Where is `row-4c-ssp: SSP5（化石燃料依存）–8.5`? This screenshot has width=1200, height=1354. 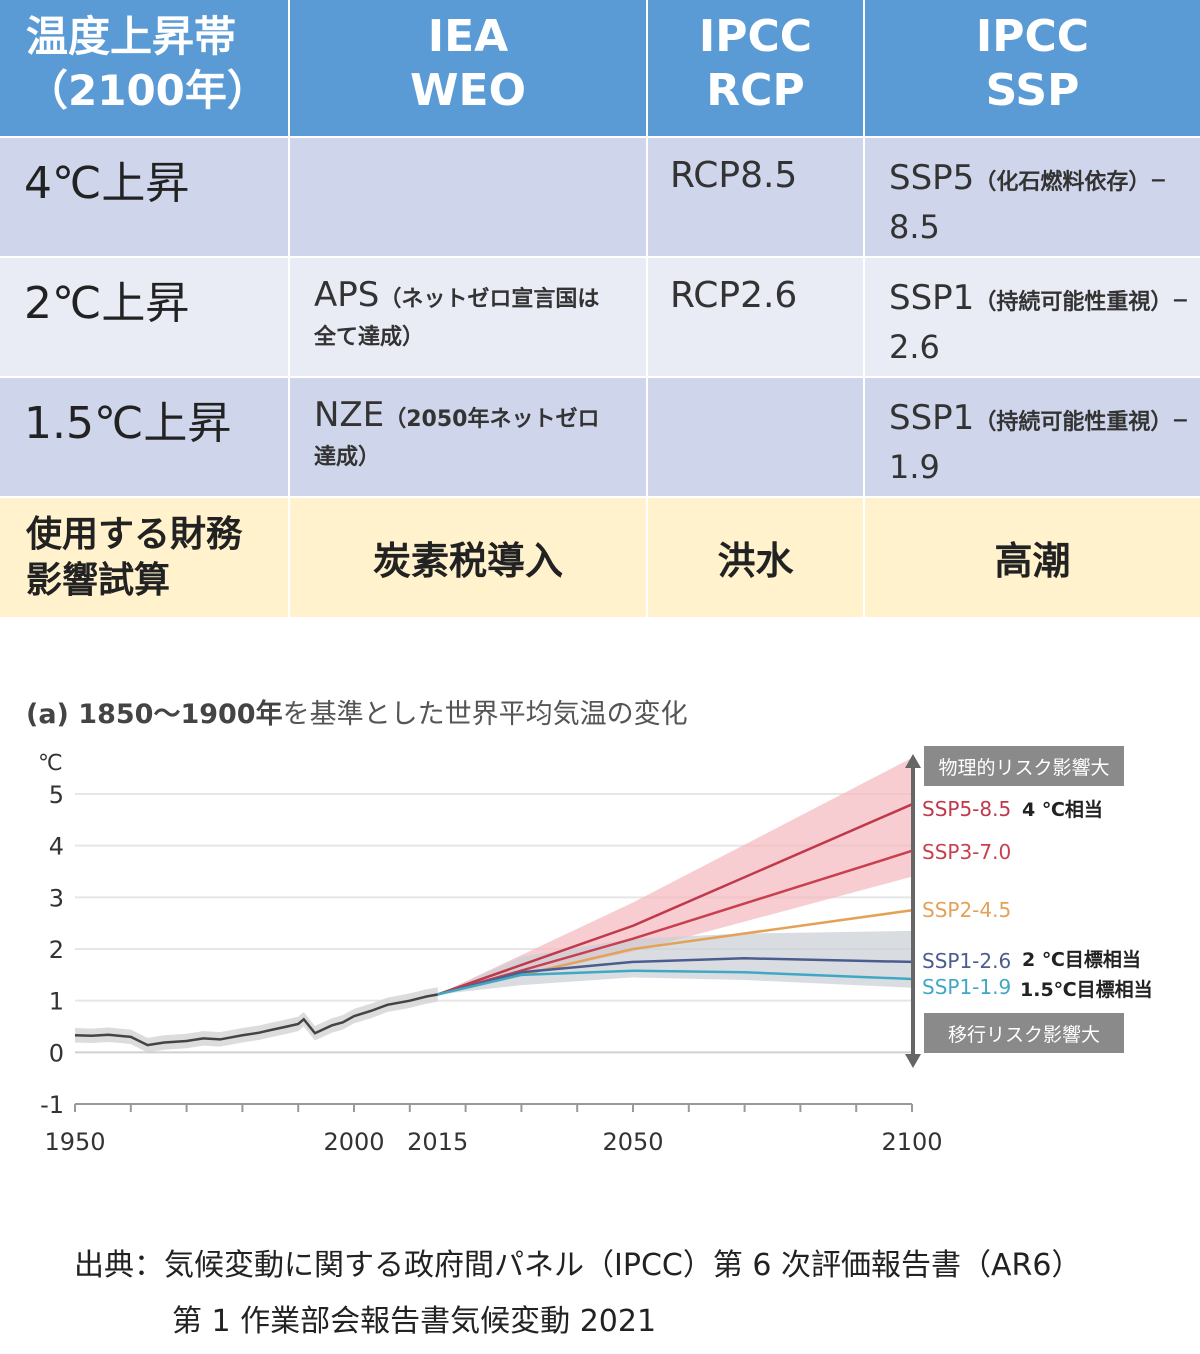 row-4c-ssp: SSP5（化石燃料依存）–8.5 is located at coordinates (1032, 198).